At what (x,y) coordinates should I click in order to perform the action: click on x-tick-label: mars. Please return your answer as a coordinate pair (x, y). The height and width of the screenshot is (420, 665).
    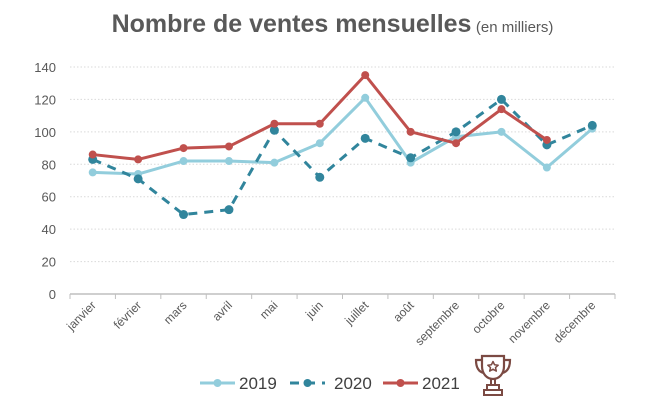
    Looking at the image, I should click on (175, 312).